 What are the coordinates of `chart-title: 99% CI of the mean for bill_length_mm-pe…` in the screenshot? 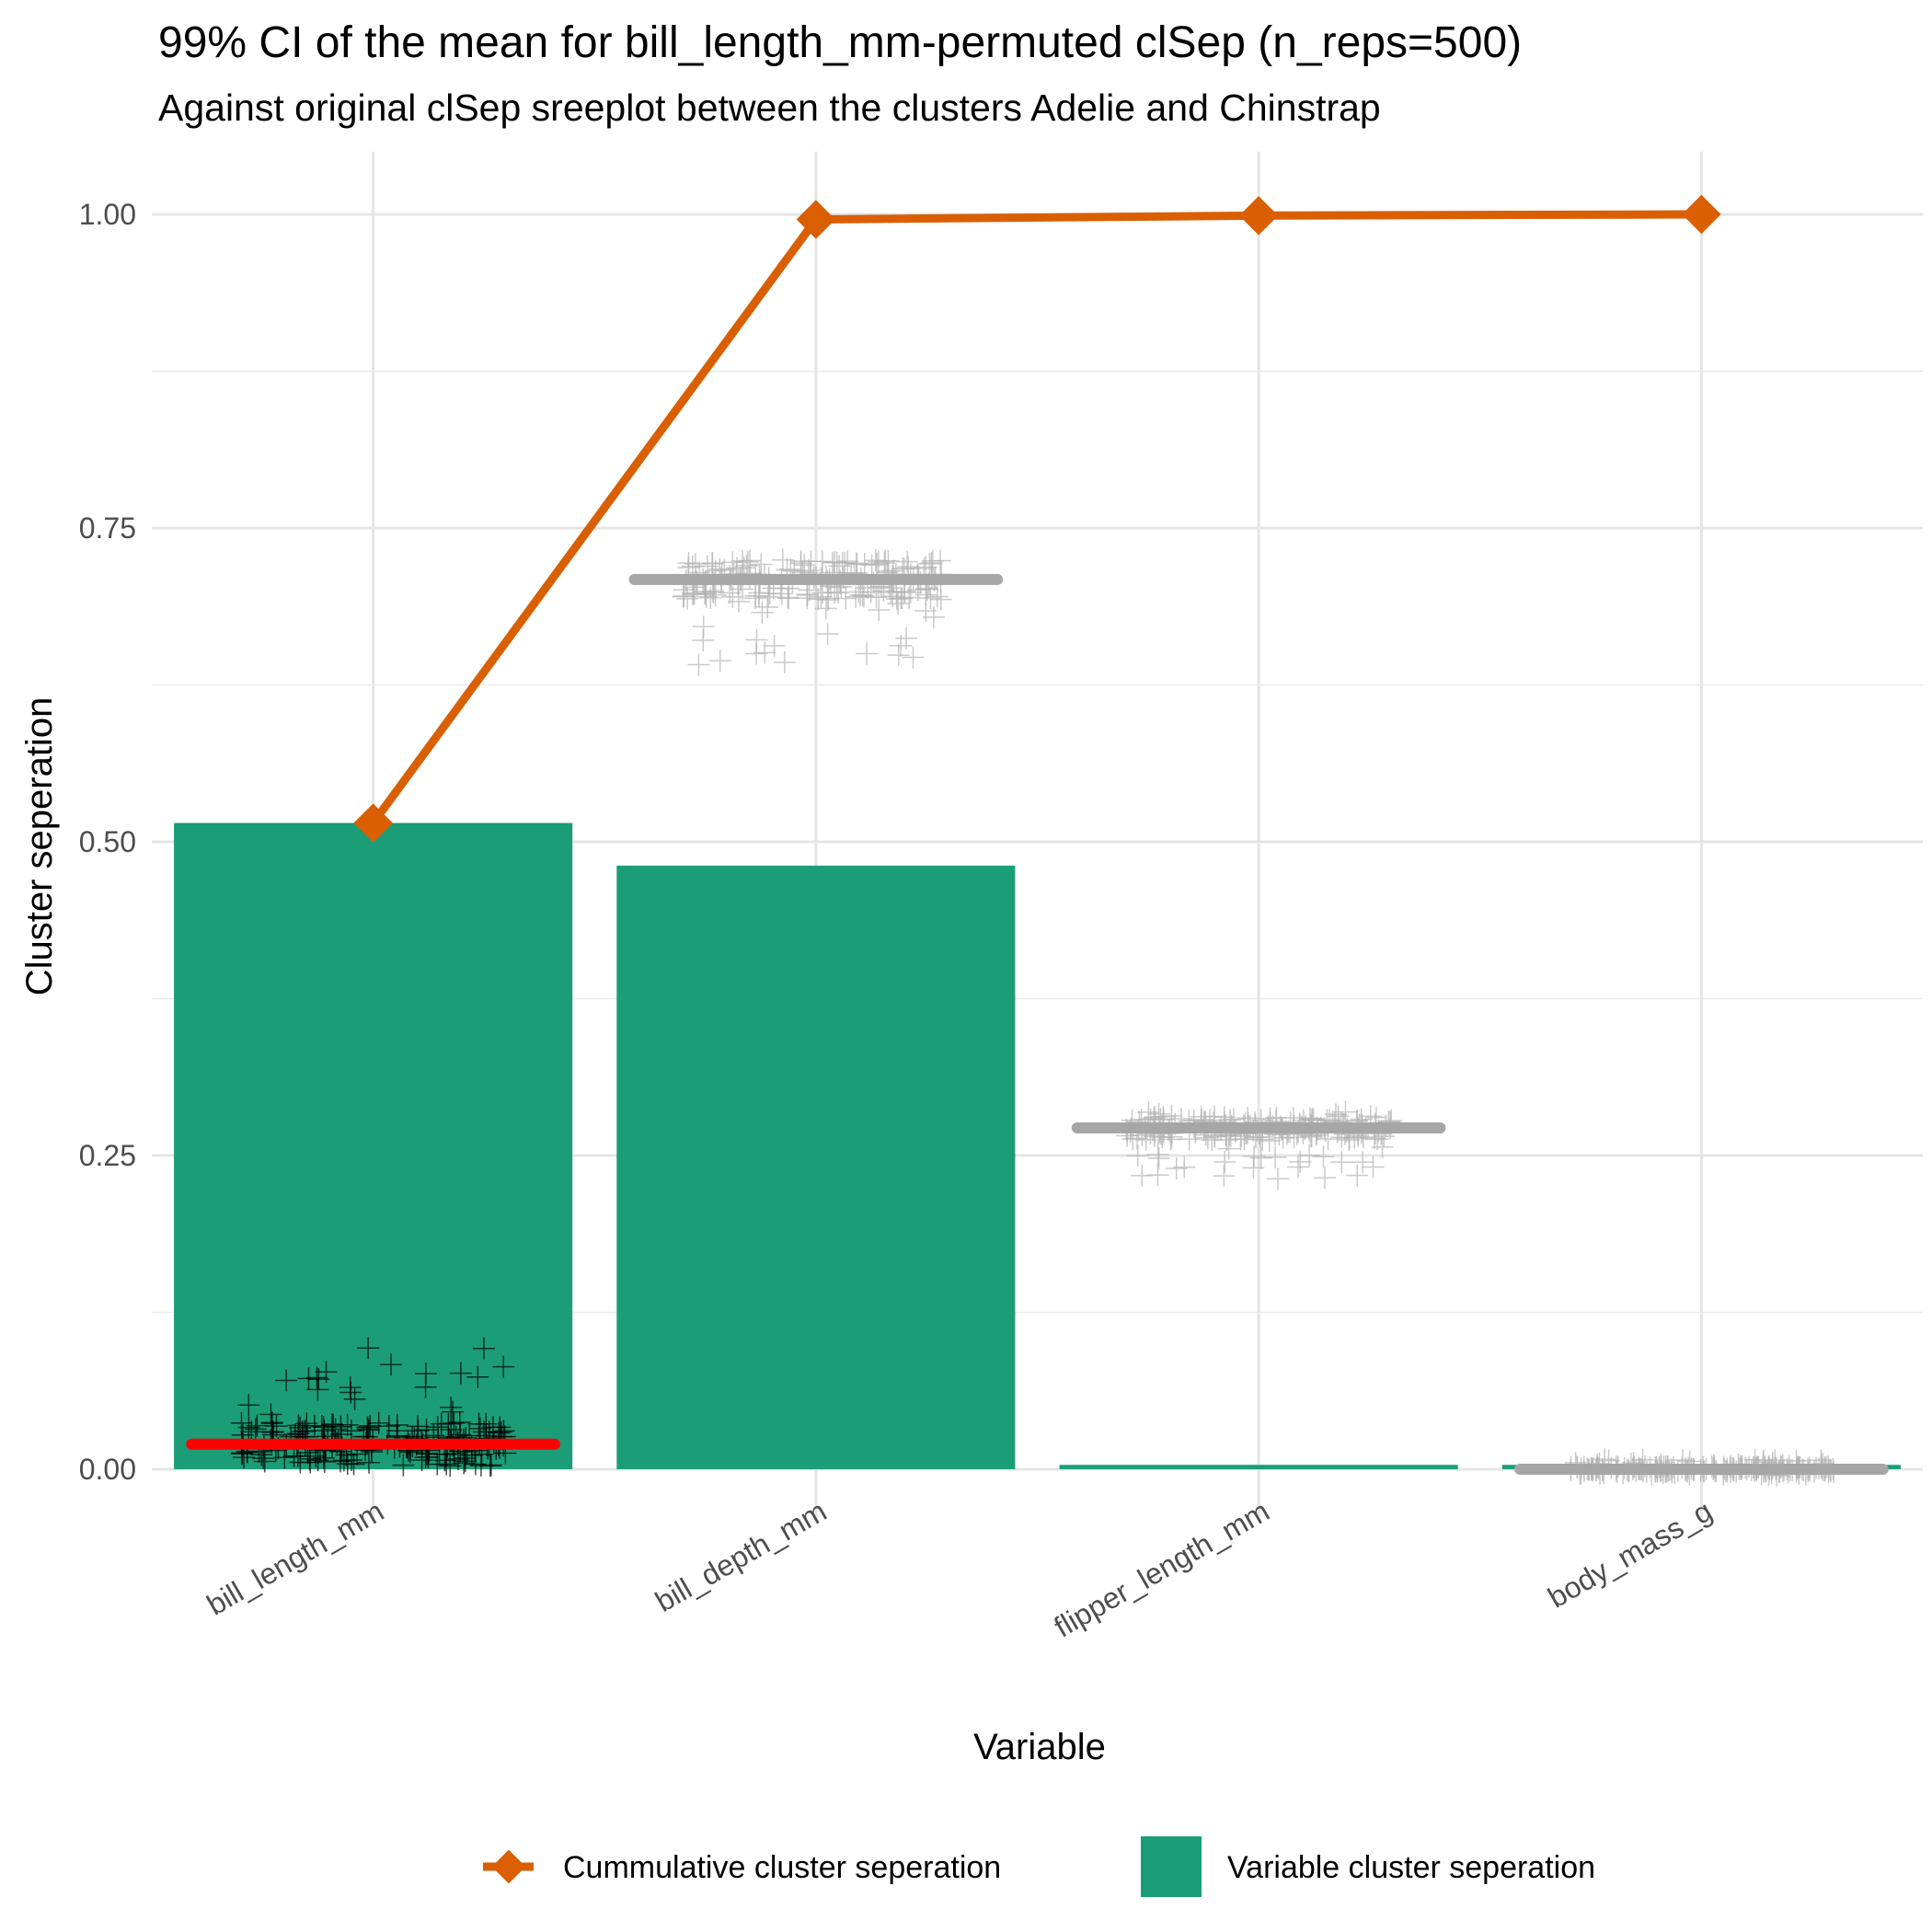 It's located at (840, 42).